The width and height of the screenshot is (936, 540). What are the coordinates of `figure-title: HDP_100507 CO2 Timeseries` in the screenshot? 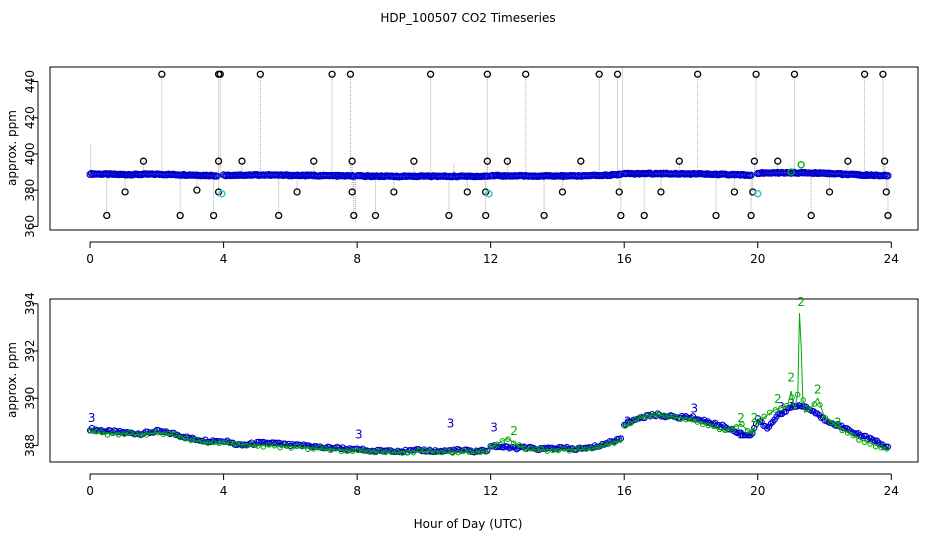 It's located at (467, 18).